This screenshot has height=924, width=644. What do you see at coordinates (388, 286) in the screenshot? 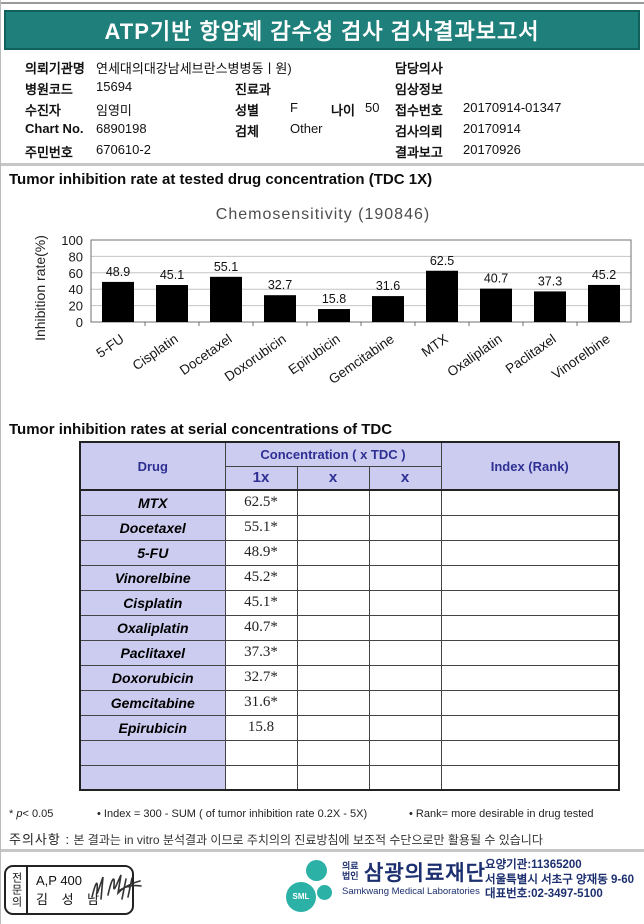
I see `bar-value-label: 31.6` at bounding box center [388, 286].